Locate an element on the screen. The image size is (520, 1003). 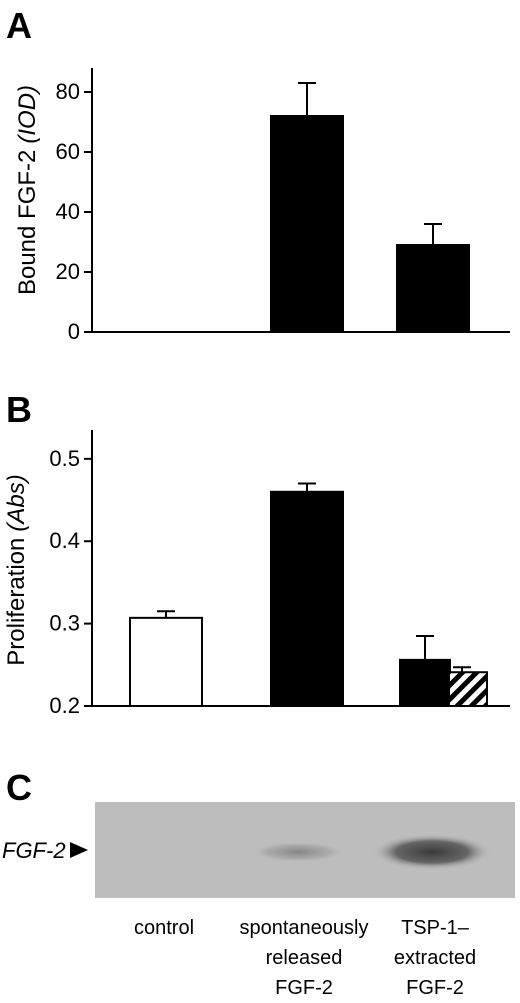
category-label-line: spontaneously is located at coordinates (304, 928).